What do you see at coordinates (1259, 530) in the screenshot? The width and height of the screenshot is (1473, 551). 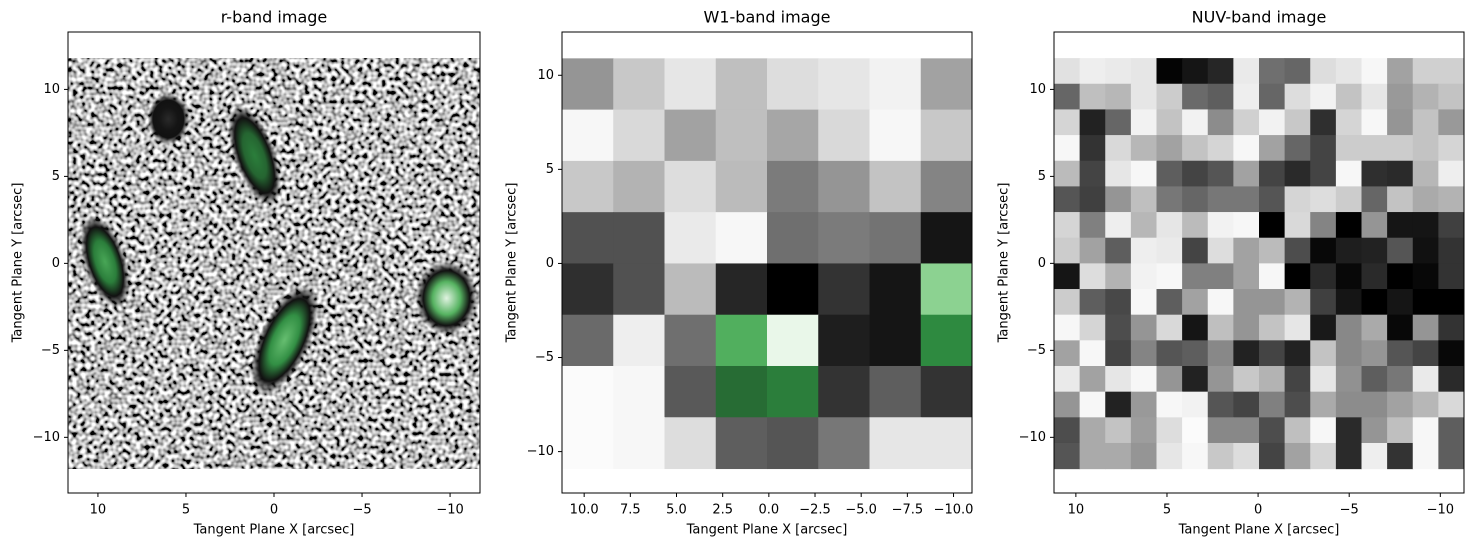 I see `x-axis-label: Tangent Plane X [arcsec]` at bounding box center [1259, 530].